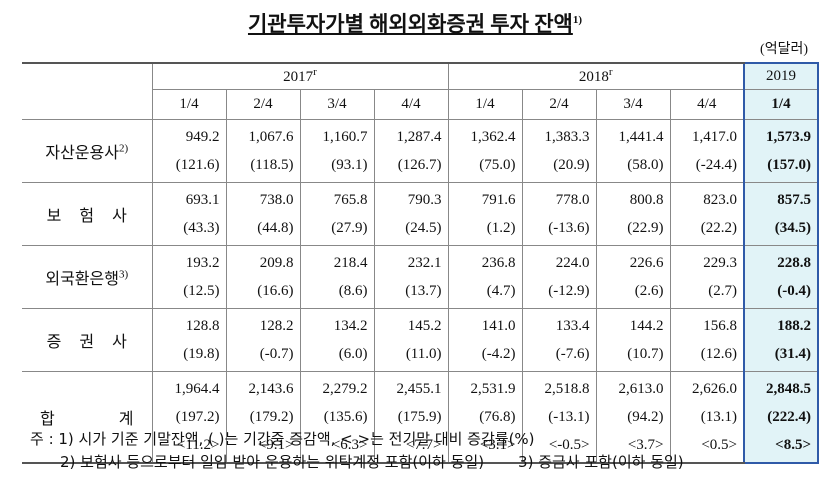 The height and width of the screenshot is (488, 830). What do you see at coordinates (271, 388) in the screenshot?
I see `value: 2,143.6` at bounding box center [271, 388].